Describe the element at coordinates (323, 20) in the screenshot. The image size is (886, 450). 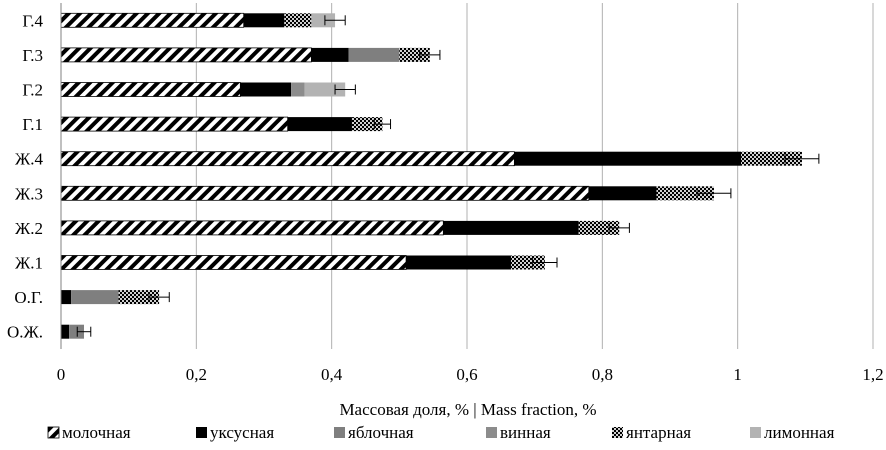
I see `bar-citric` at that location.